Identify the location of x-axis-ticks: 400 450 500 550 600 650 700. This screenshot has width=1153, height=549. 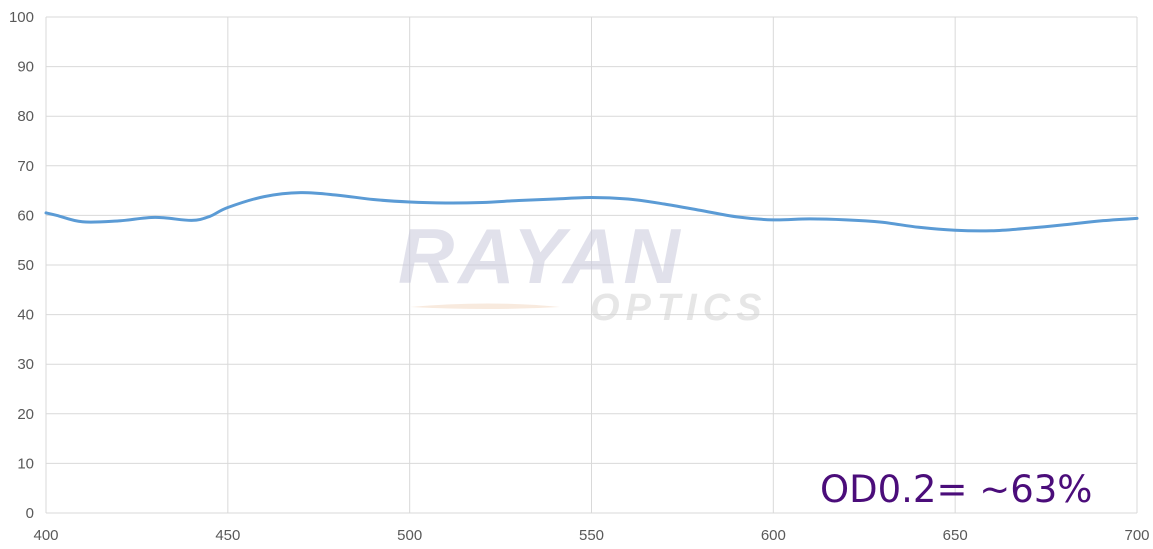
(591, 535).